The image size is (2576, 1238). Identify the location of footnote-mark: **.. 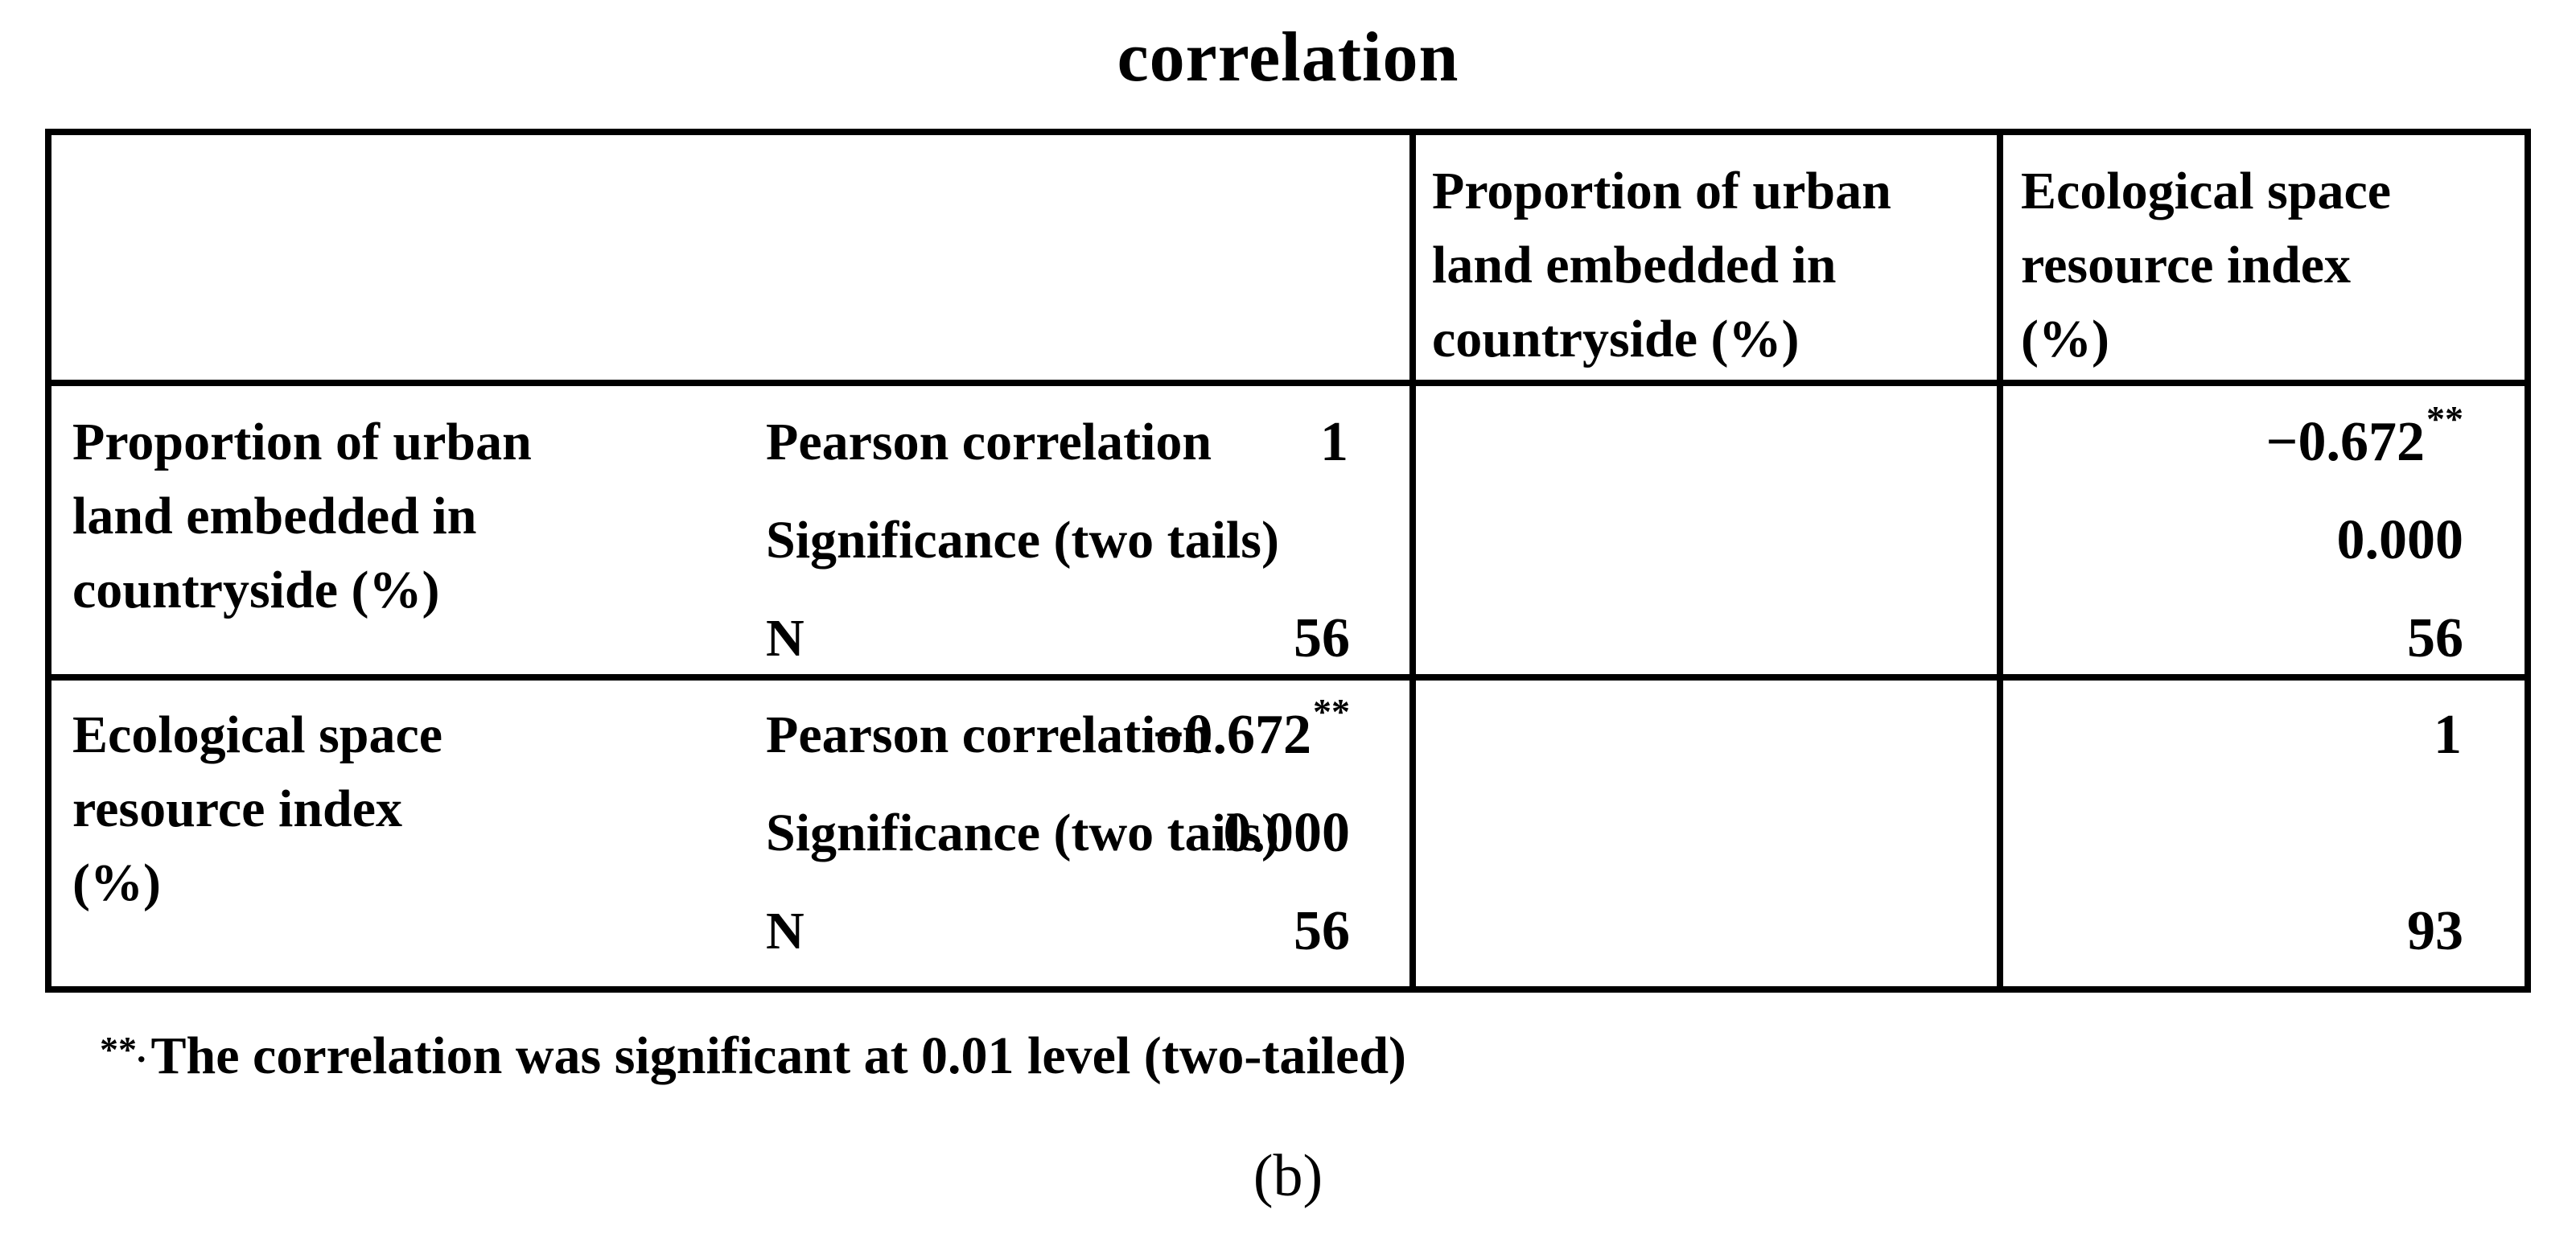
(123, 1049).